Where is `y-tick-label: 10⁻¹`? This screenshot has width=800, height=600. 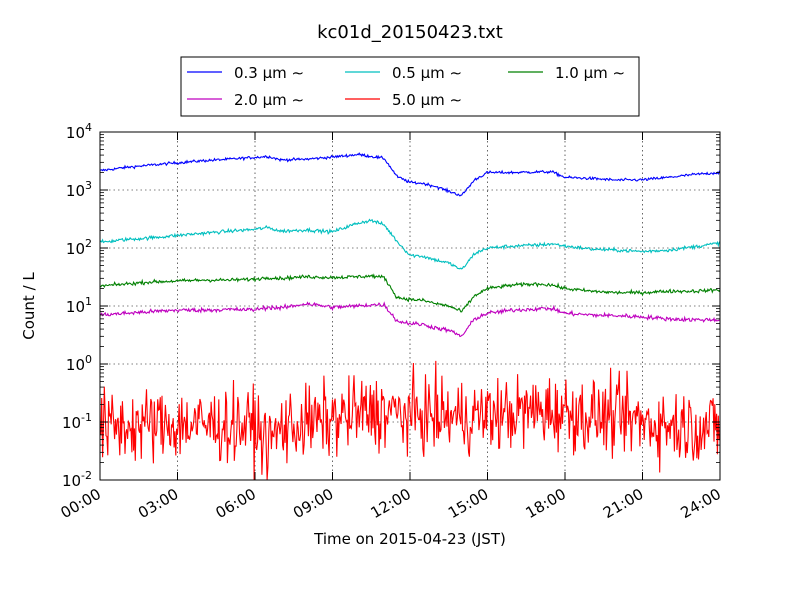 y-tick-label: 10⁻¹ is located at coordinates (77, 421).